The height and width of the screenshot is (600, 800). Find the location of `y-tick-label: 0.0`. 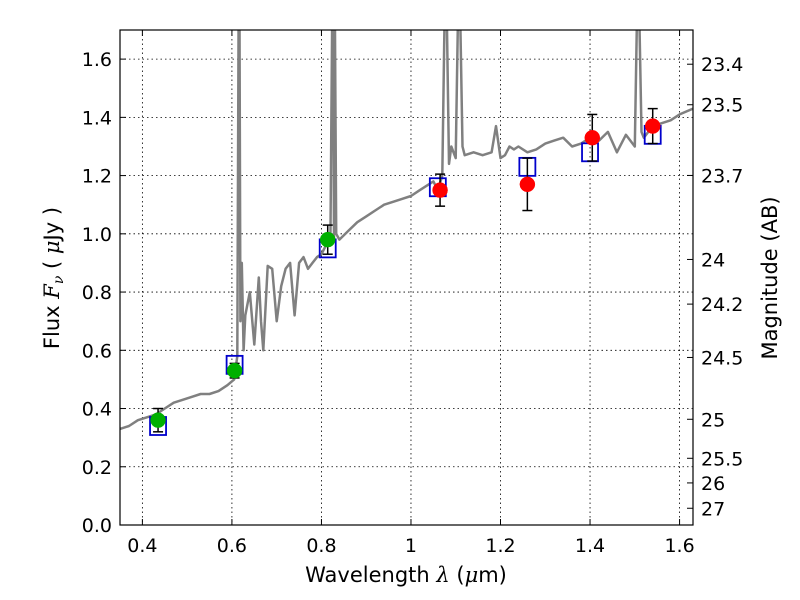

y-tick-label: 0.0 is located at coordinates (97, 526).